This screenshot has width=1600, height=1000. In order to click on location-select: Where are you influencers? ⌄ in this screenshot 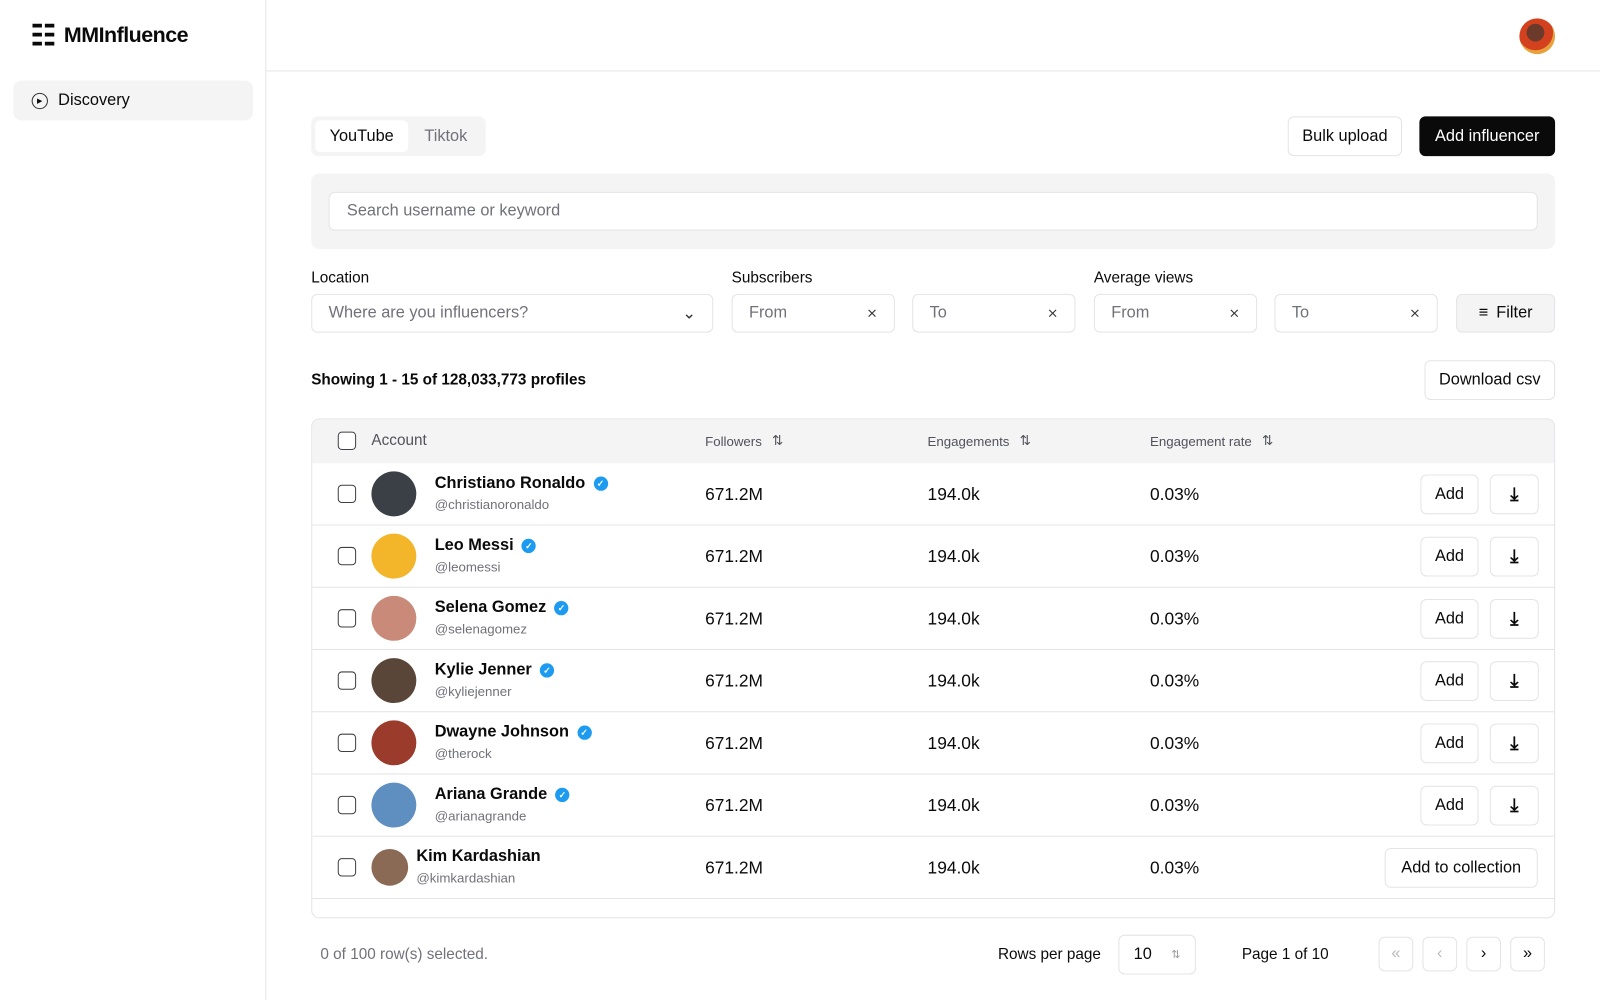, I will do `click(512, 313)`.